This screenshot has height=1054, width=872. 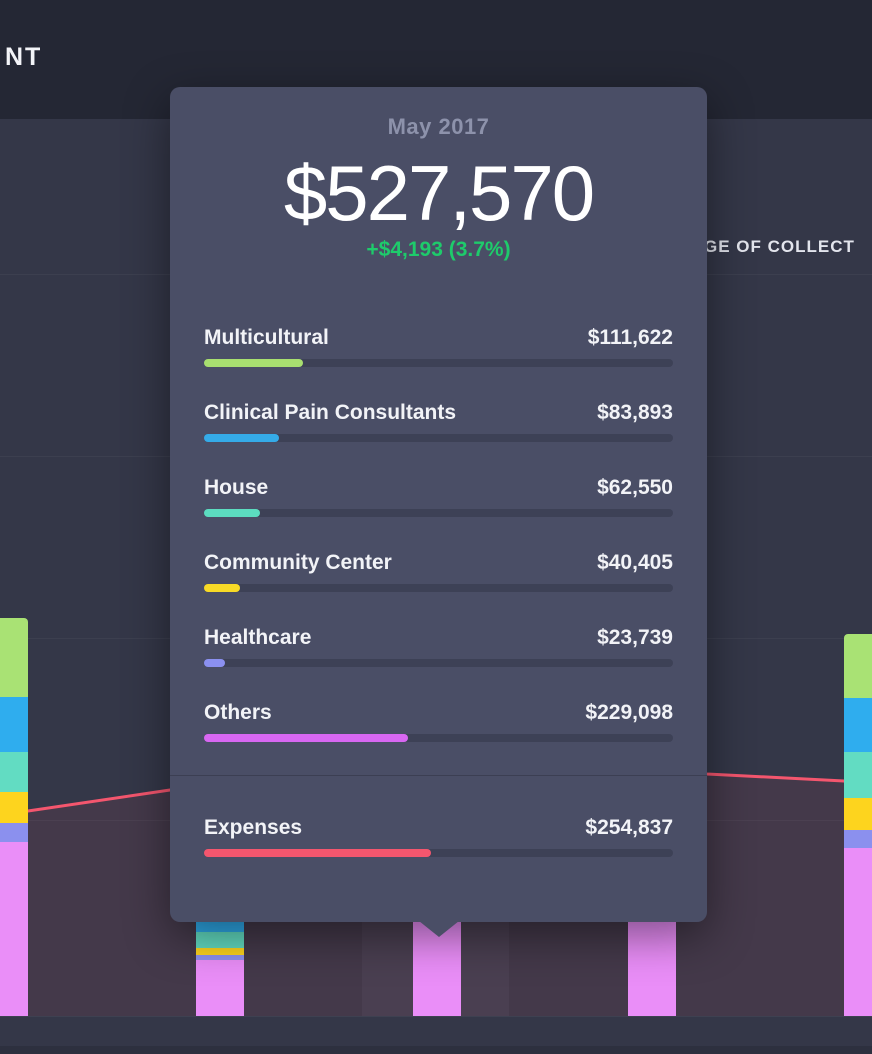 What do you see at coordinates (253, 827) in the screenshot?
I see `tooltip-row-label: Expenses` at bounding box center [253, 827].